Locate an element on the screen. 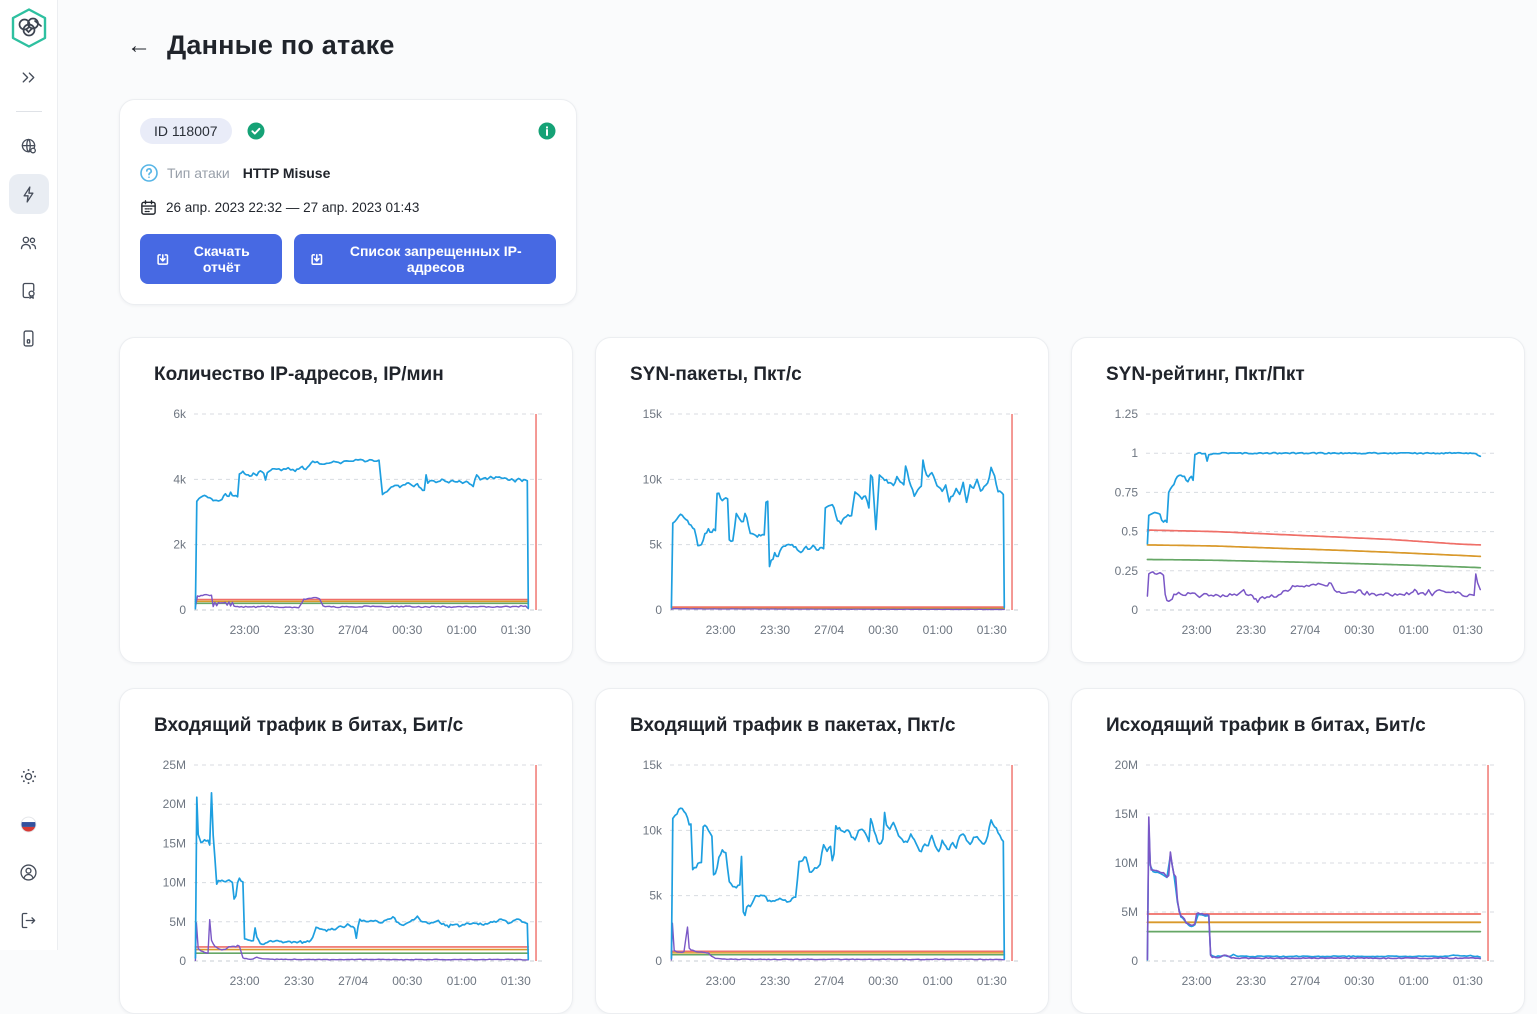 The image size is (1537, 1014). svg-text: 2k is located at coordinates (180, 545).